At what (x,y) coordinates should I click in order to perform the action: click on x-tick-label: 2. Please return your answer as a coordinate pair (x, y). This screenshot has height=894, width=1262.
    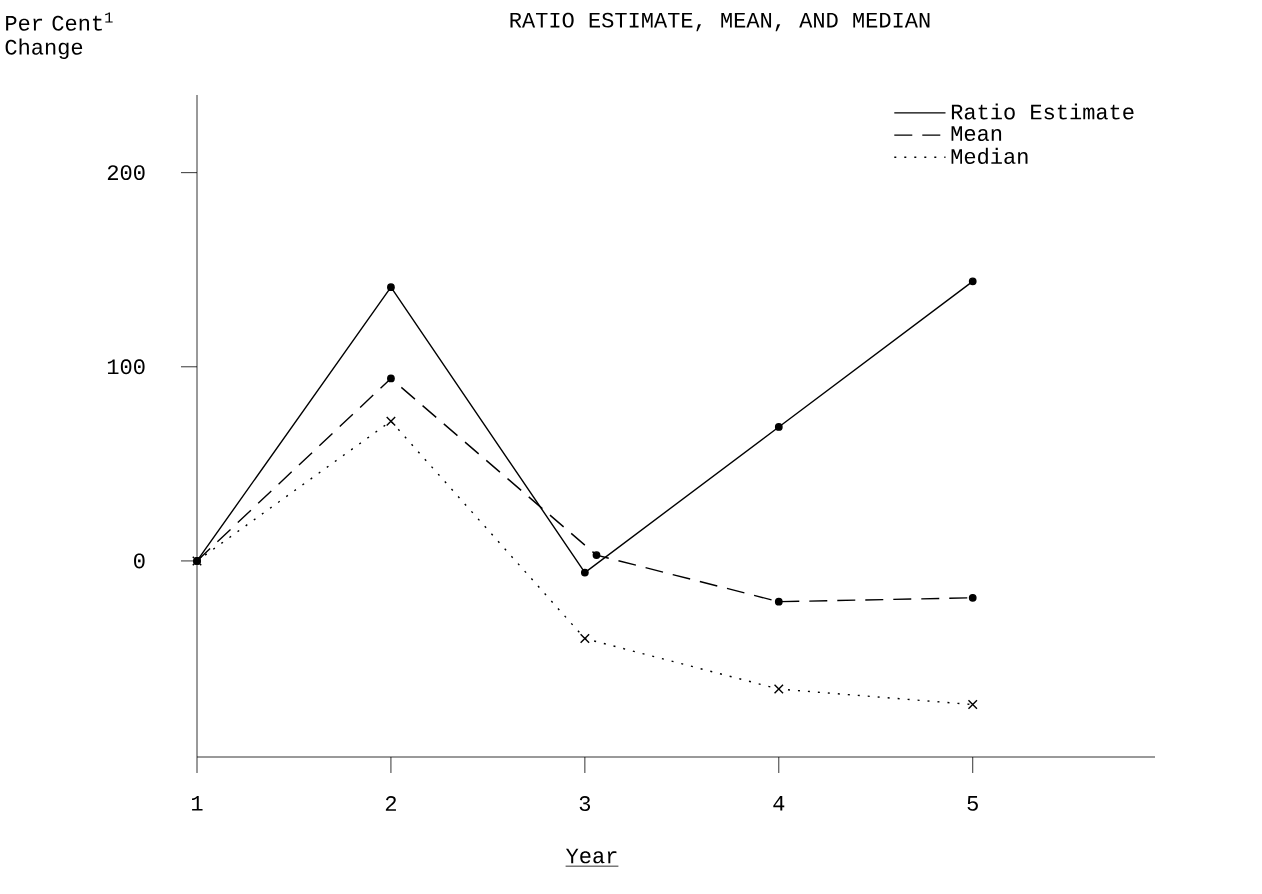
    Looking at the image, I should click on (390, 803).